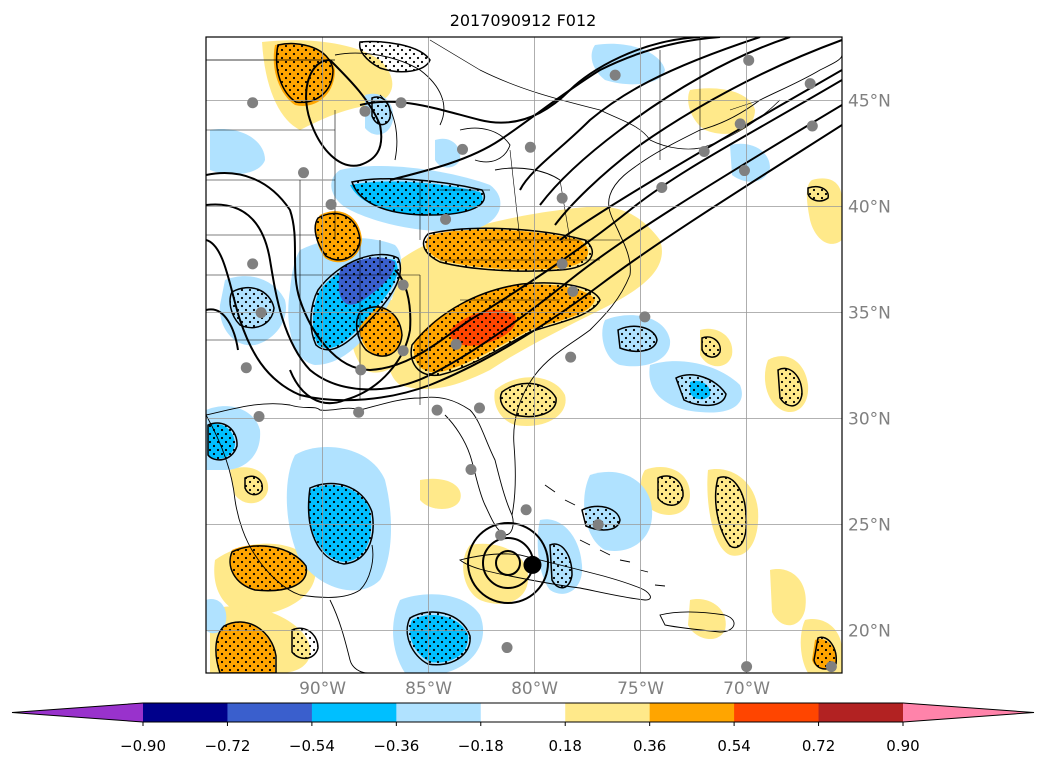 The height and width of the screenshot is (763, 1047). I want to click on longitude-tick-label: 90°W, so click(322, 689).